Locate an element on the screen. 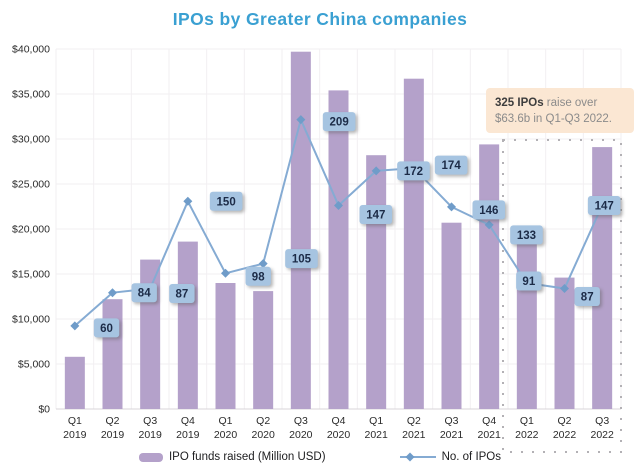  bar-q4-2020 is located at coordinates (338, 250).